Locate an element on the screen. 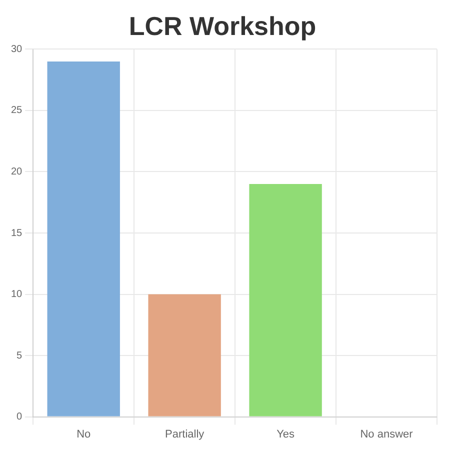  y-tick-label: 30 is located at coordinates (17, 49).